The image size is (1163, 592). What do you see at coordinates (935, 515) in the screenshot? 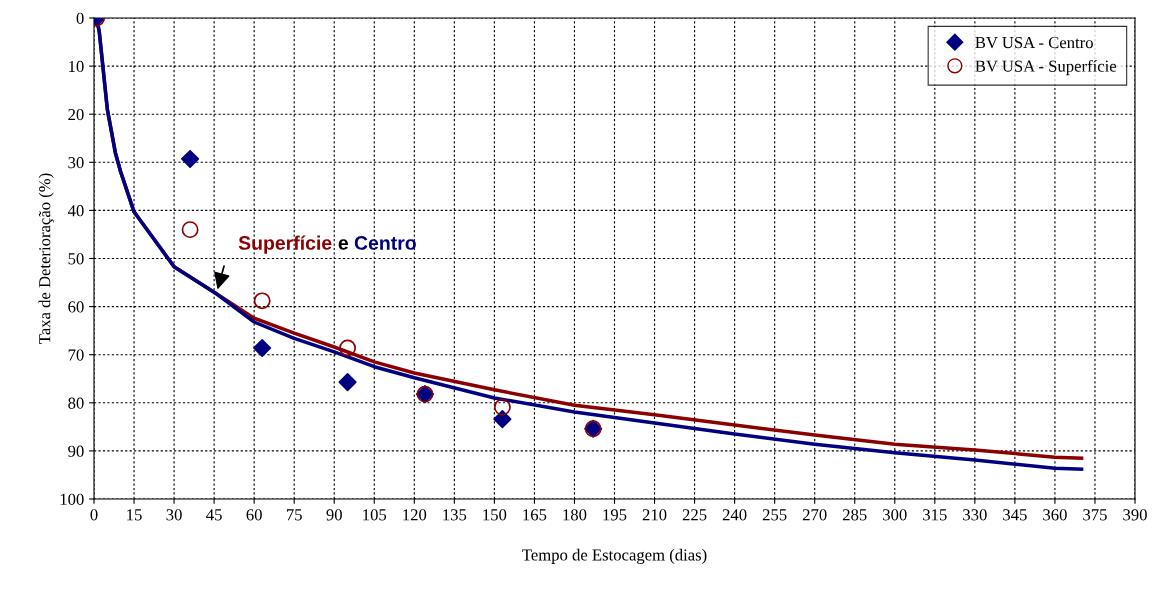
I see `x-tick-label: 315` at bounding box center [935, 515].